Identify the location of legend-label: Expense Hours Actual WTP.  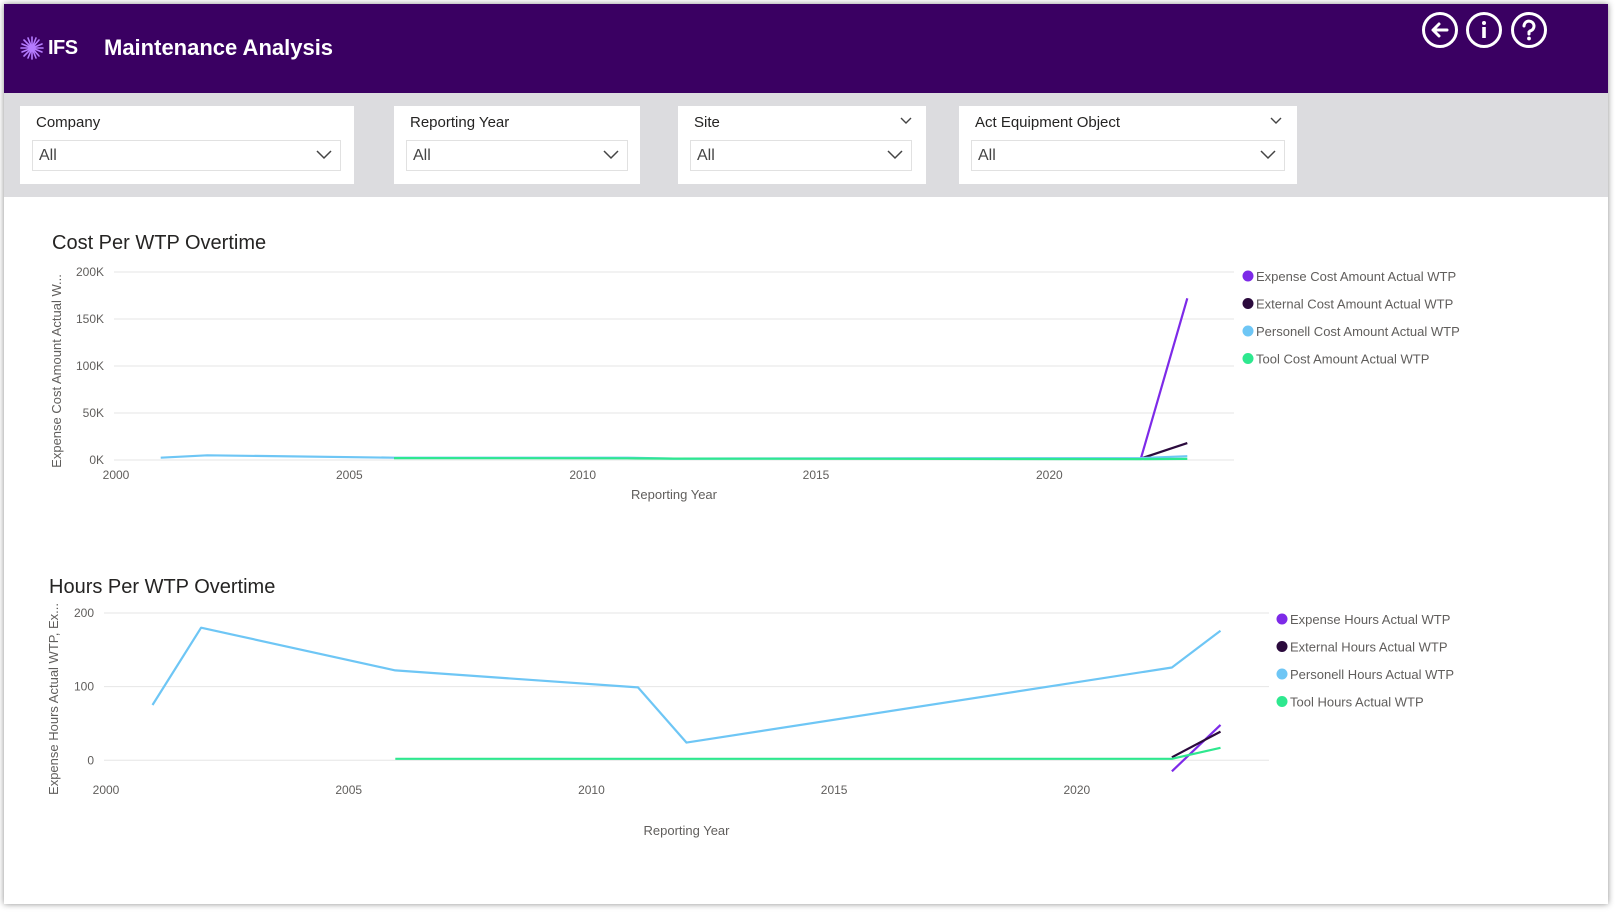
(1370, 619).